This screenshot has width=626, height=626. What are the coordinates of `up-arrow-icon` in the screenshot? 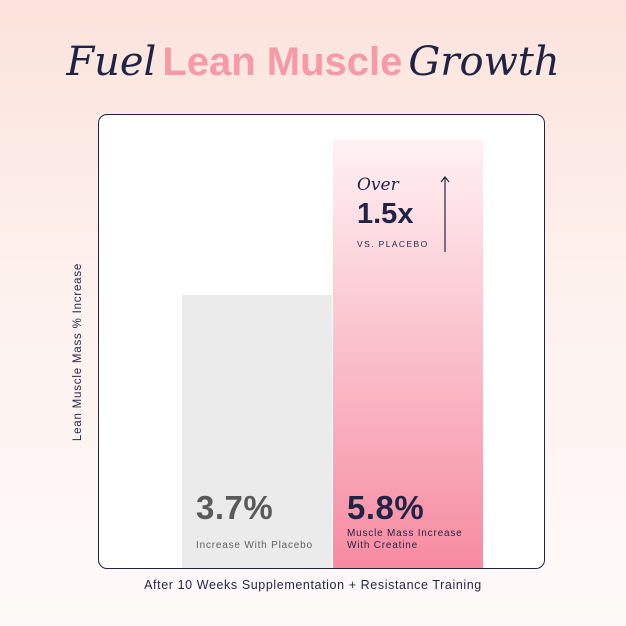 It's located at (445, 214).